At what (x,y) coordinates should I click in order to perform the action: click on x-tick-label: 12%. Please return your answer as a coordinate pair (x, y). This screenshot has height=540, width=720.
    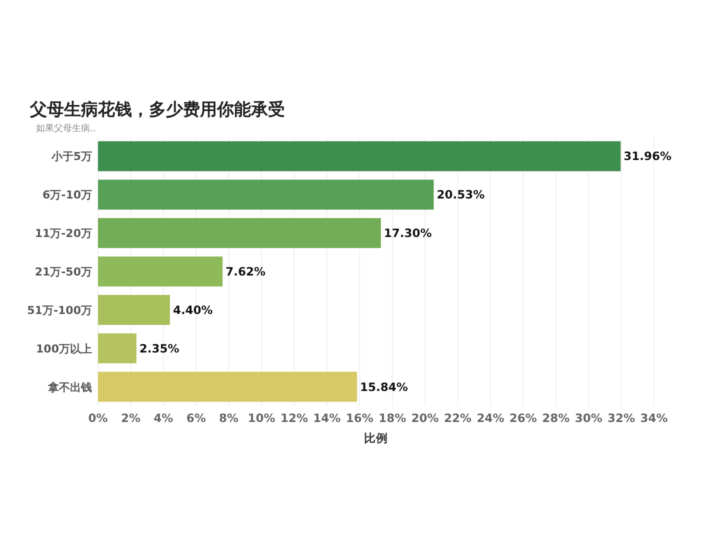
    Looking at the image, I should click on (294, 418).